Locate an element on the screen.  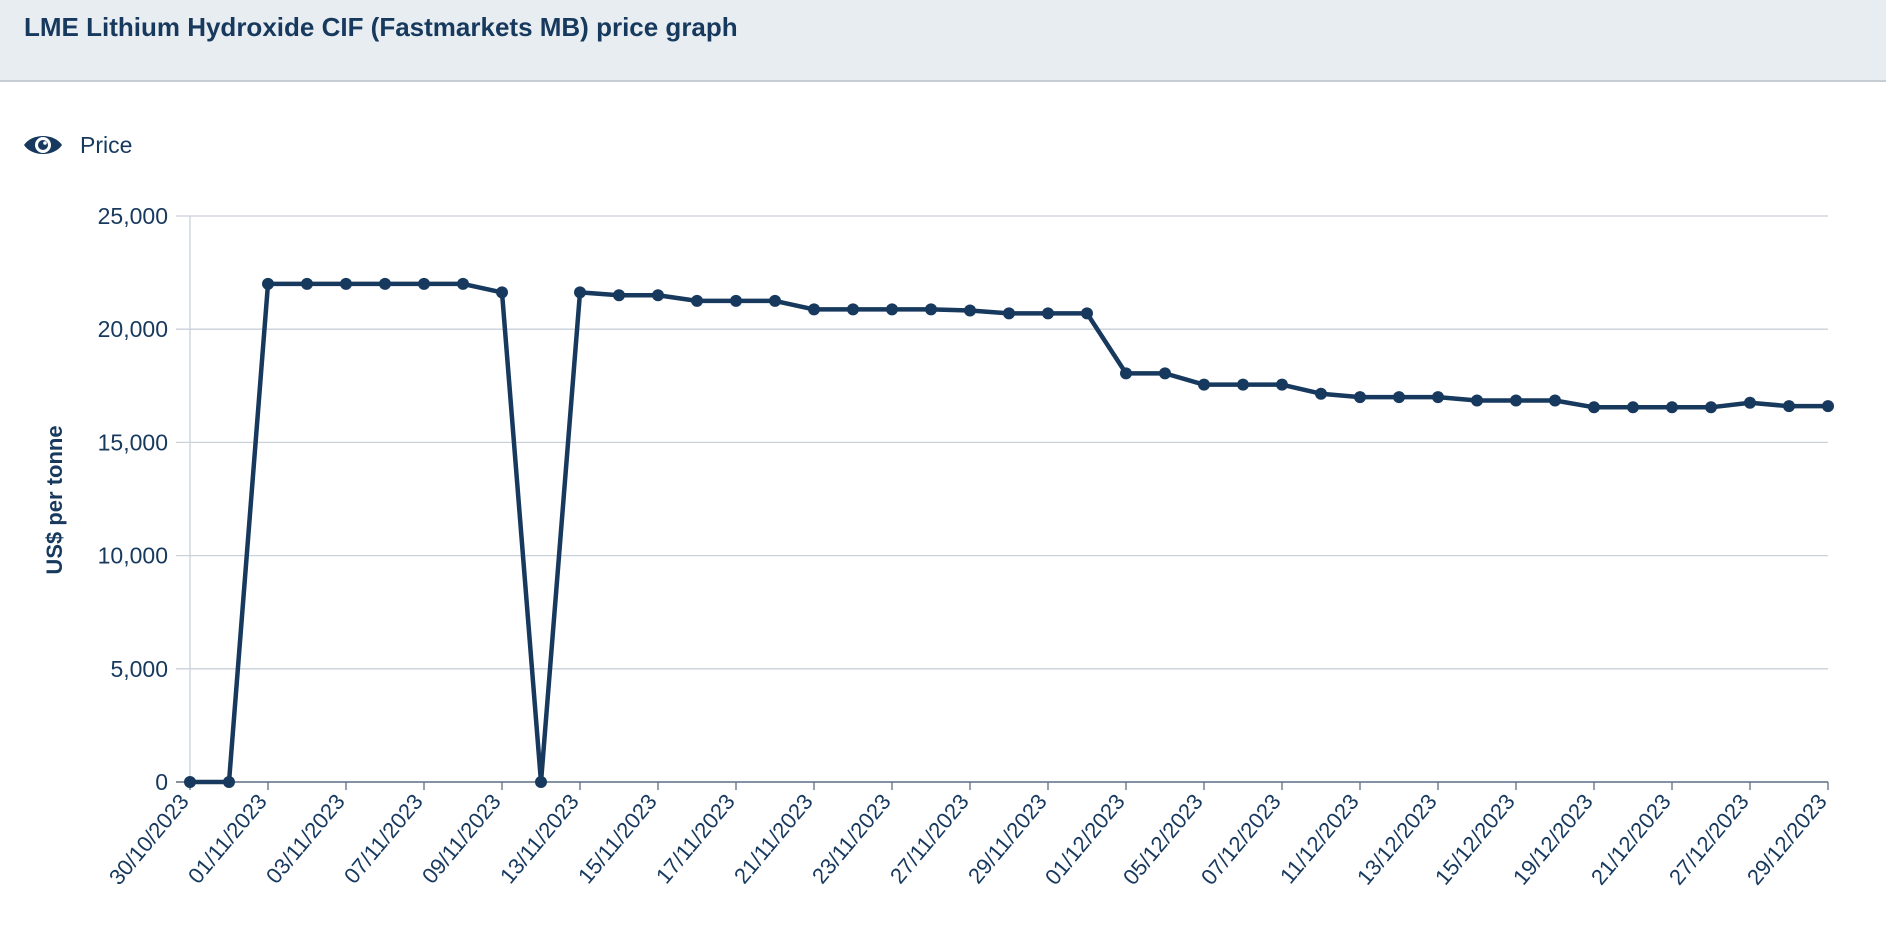
x-tick-label: 01/12/2023 is located at coordinates (1085, 839).